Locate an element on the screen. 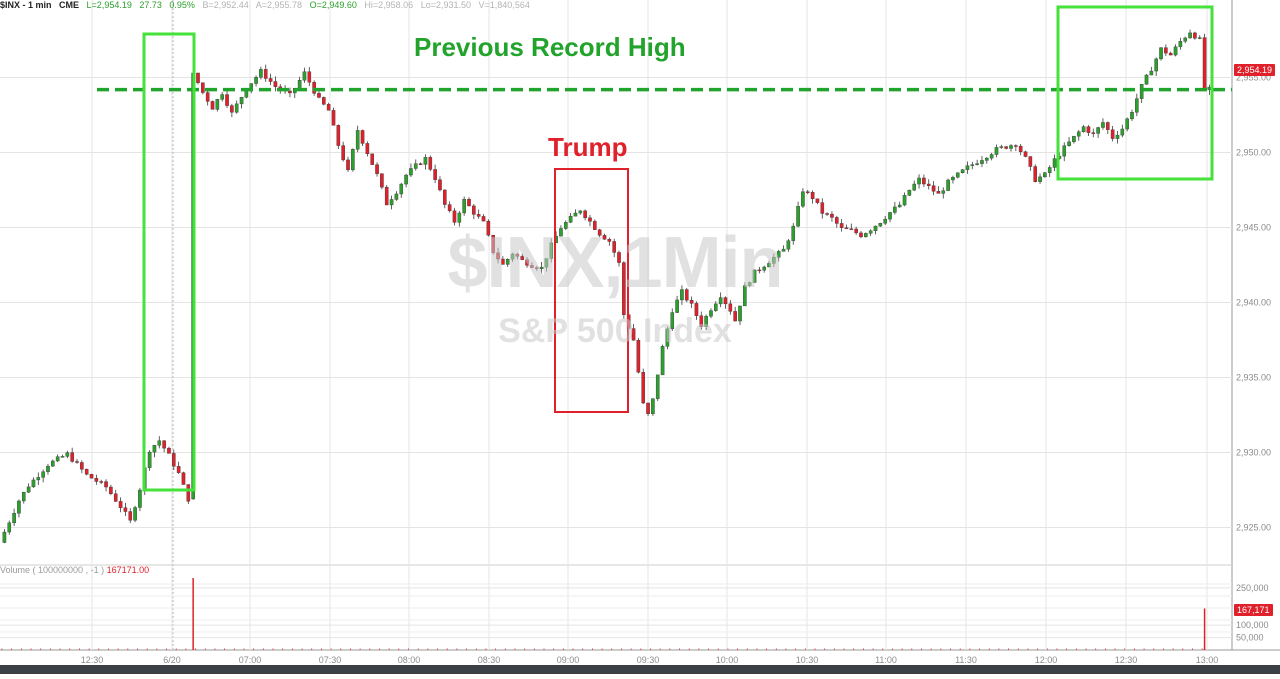 The width and height of the screenshot is (1280, 679). time-tick-label: 11:30 is located at coordinates (966, 660).